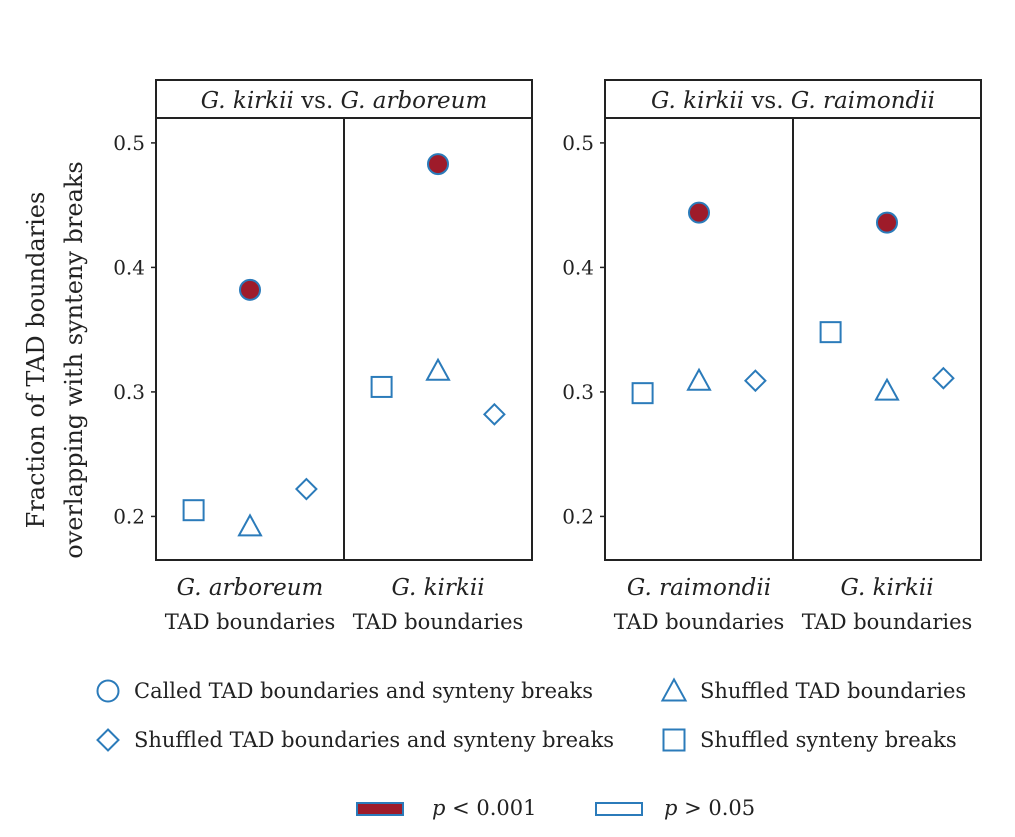 The width and height of the screenshot is (1015, 837). I want to click on y-axis-label-line: Fraction of TAD boundaries, so click(36, 360).